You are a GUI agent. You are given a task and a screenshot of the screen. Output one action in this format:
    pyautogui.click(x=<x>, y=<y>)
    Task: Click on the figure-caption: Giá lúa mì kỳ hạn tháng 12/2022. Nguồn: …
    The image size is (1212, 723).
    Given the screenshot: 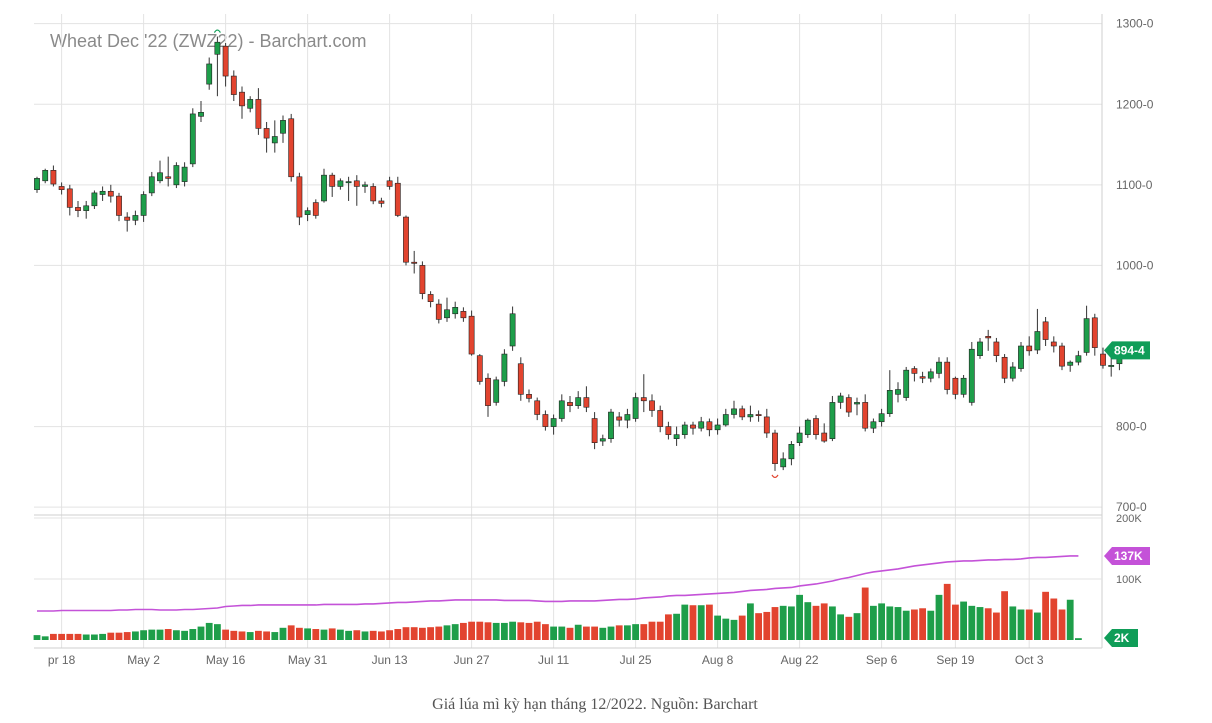 What is the action you would take?
    pyautogui.click(x=595, y=704)
    